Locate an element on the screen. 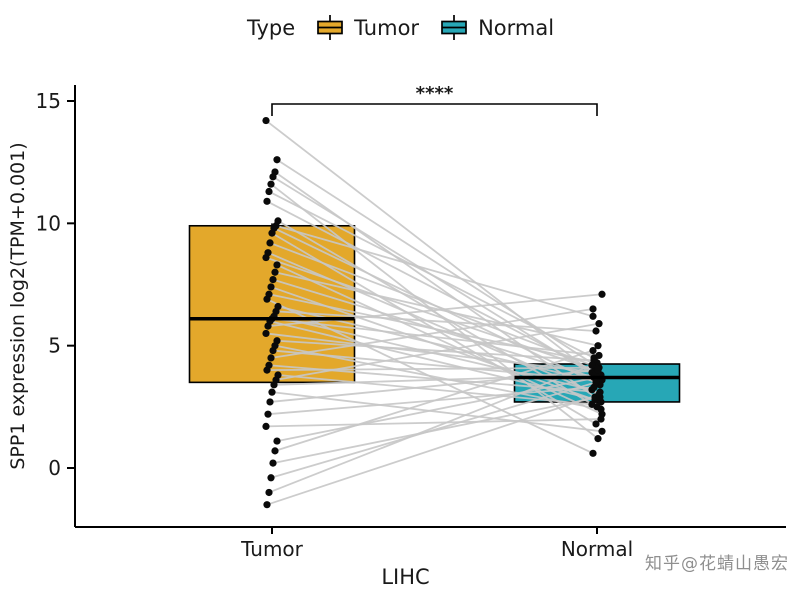  watermark: 知乎@花蜻山愚宏 is located at coordinates (717, 564).